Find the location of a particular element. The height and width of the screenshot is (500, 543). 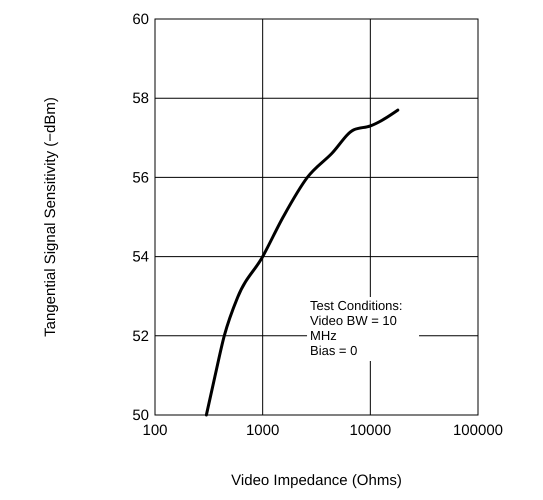

annotation: Test Conditions: Video BW = 10 MHz Bias = 0 is located at coordinates (356, 328).